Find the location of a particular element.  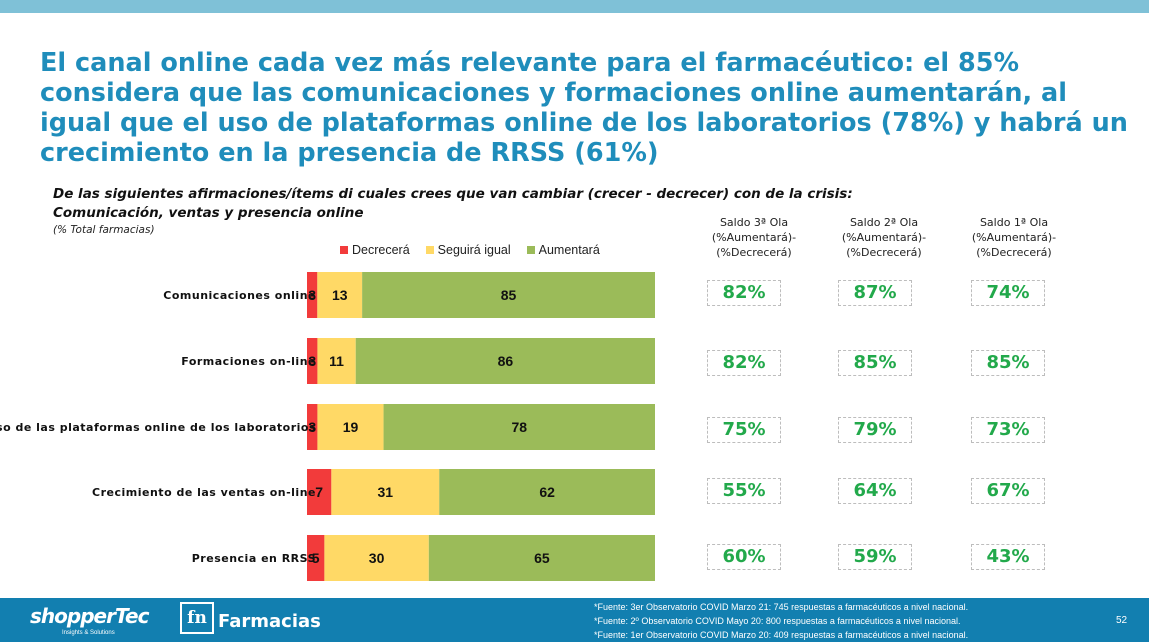

shoppertec-tagline: Insights & Solutions is located at coordinates (88, 633).